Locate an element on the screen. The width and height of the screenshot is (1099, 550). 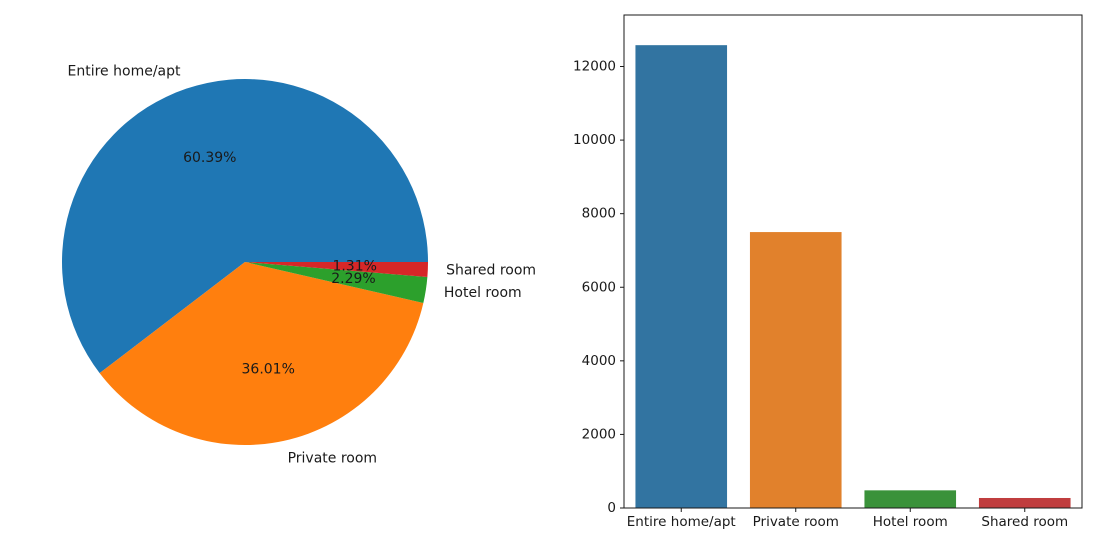
y-tick-label: 8000 is located at coordinates (599, 214).